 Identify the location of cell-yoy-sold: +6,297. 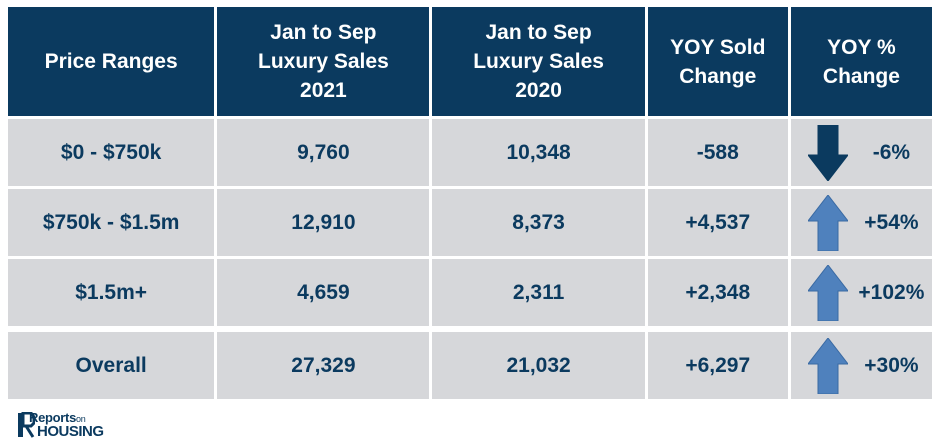
(717, 365).